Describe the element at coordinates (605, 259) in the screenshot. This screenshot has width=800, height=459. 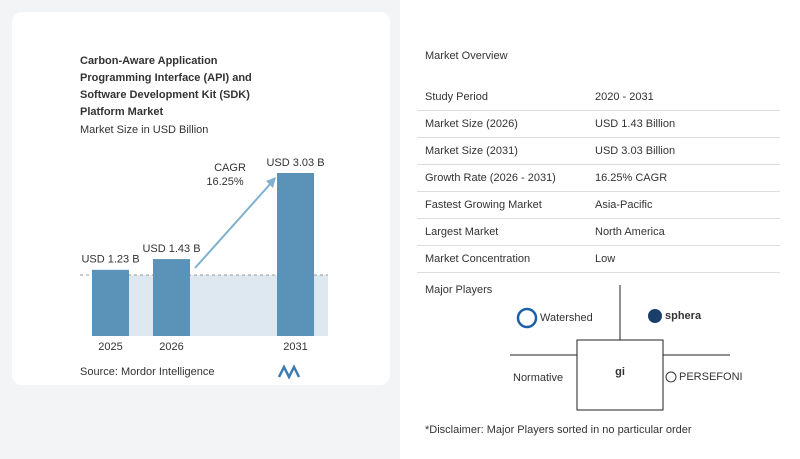
I see `row-value: Low` at that location.